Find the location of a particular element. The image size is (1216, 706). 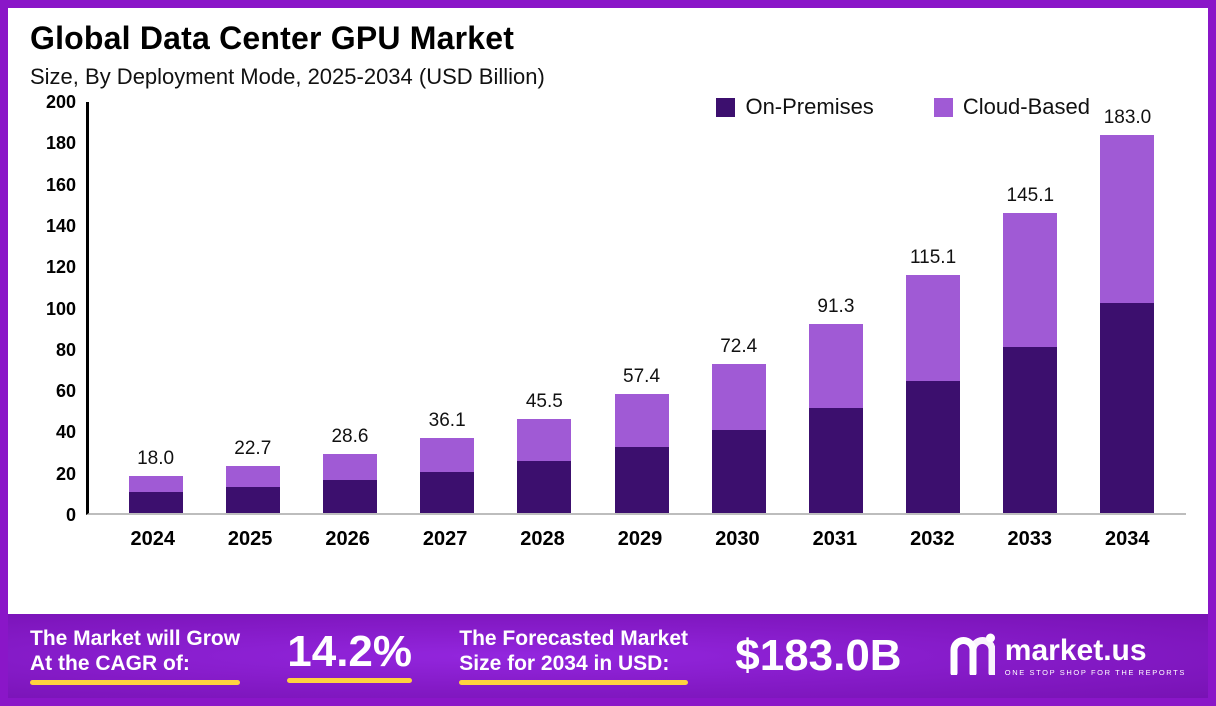

x-tick-label: 2025 is located at coordinates (250, 538).